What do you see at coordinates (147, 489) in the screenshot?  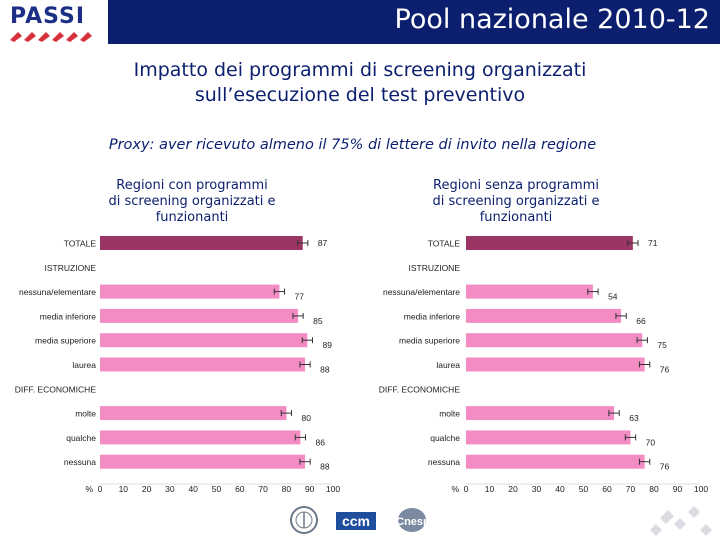 I see `left-x-tick-label: 20` at bounding box center [147, 489].